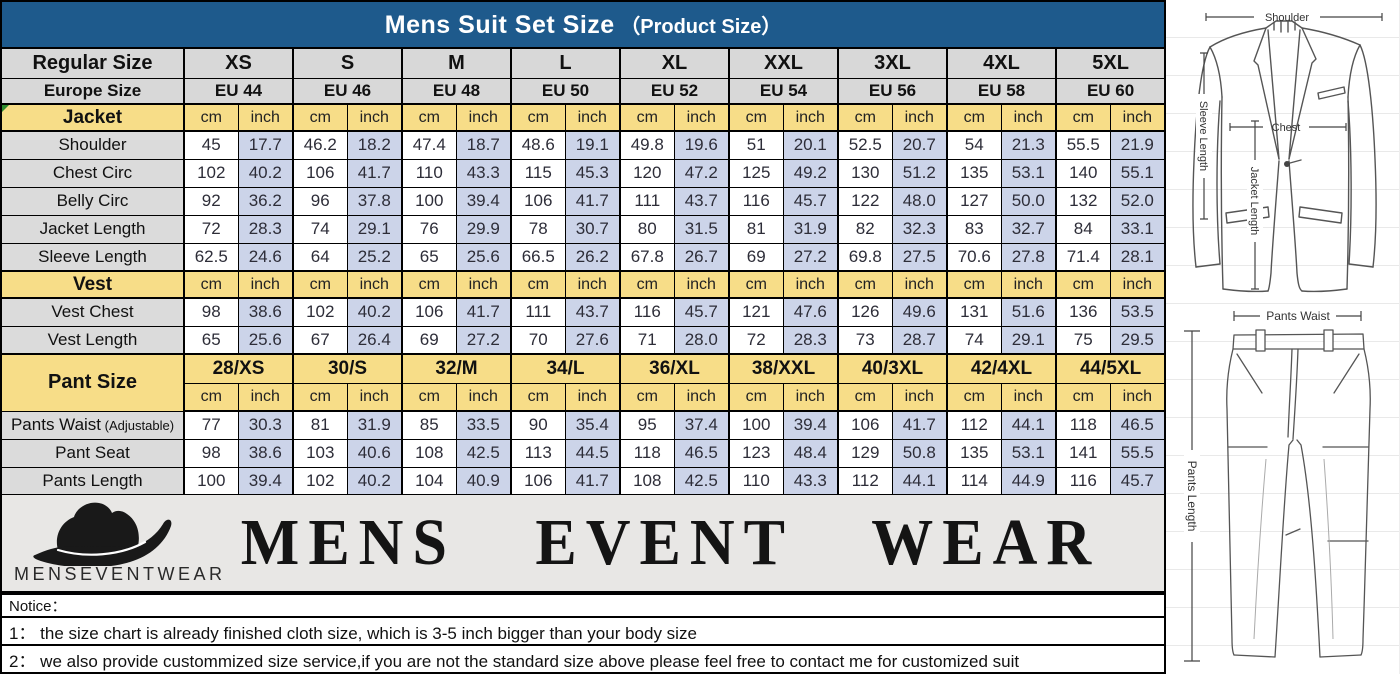 This screenshot has height=674, width=1400. What do you see at coordinates (647, 229) in the screenshot?
I see `cm-value: 80` at bounding box center [647, 229].